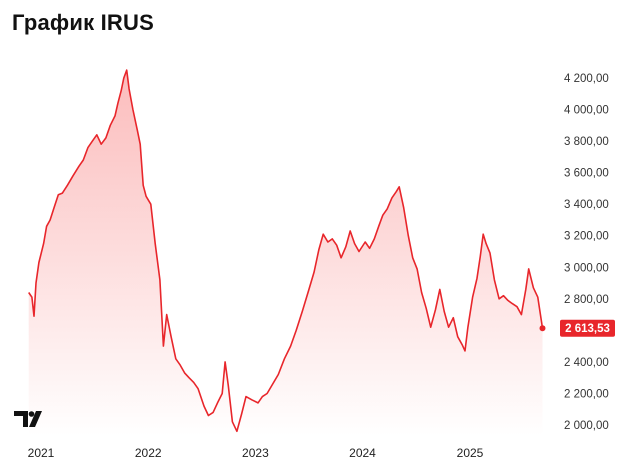 The height and width of the screenshot is (470, 628). I want to click on last-price-badge, so click(587, 328).